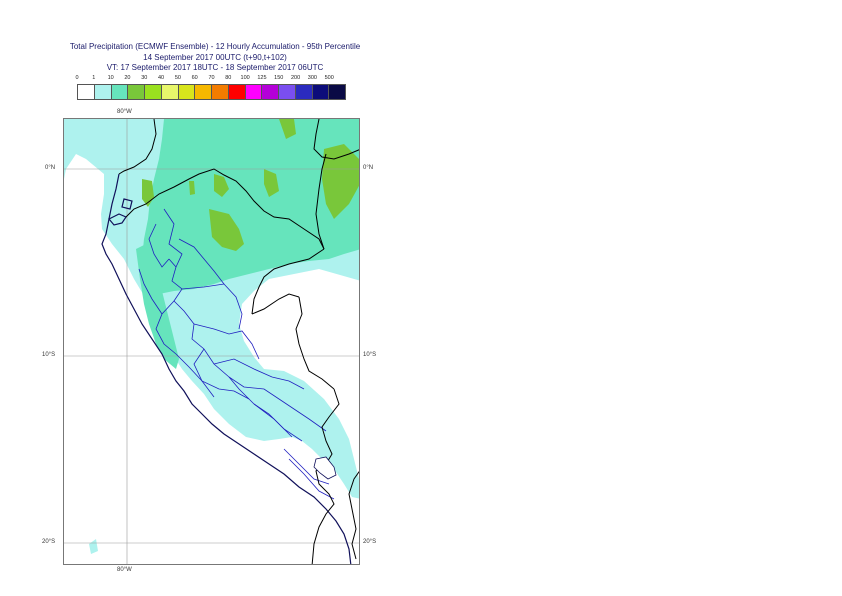  I want to click on latitude-label-right-0: 0°N, so click(368, 168).